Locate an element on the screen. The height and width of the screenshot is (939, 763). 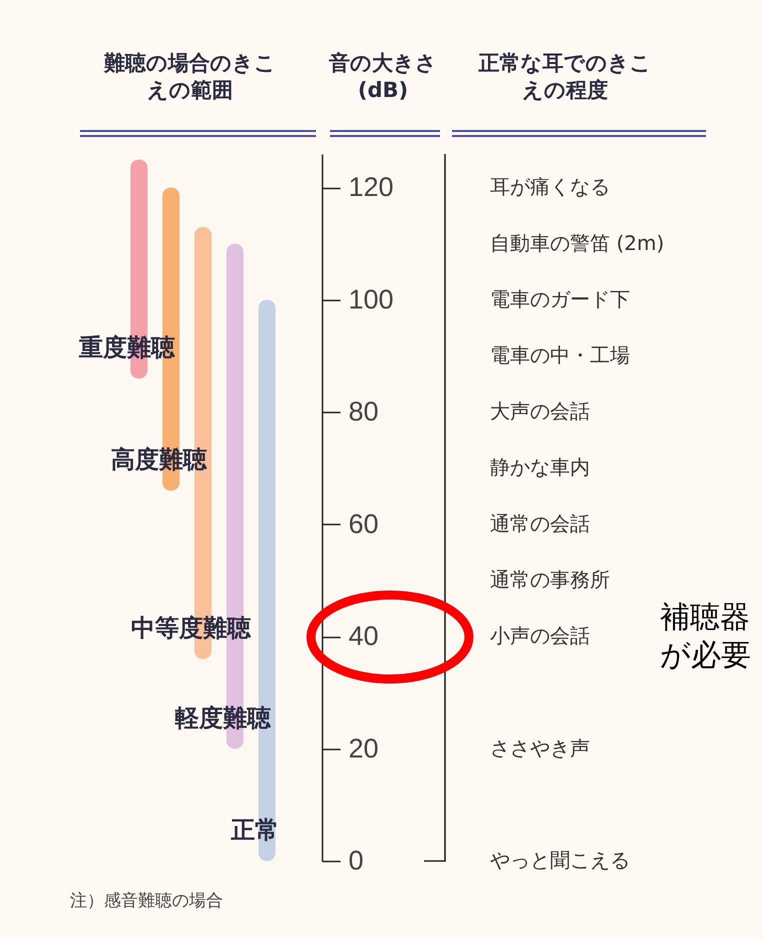
text: 通常の事務所 is located at coordinates (550, 579).